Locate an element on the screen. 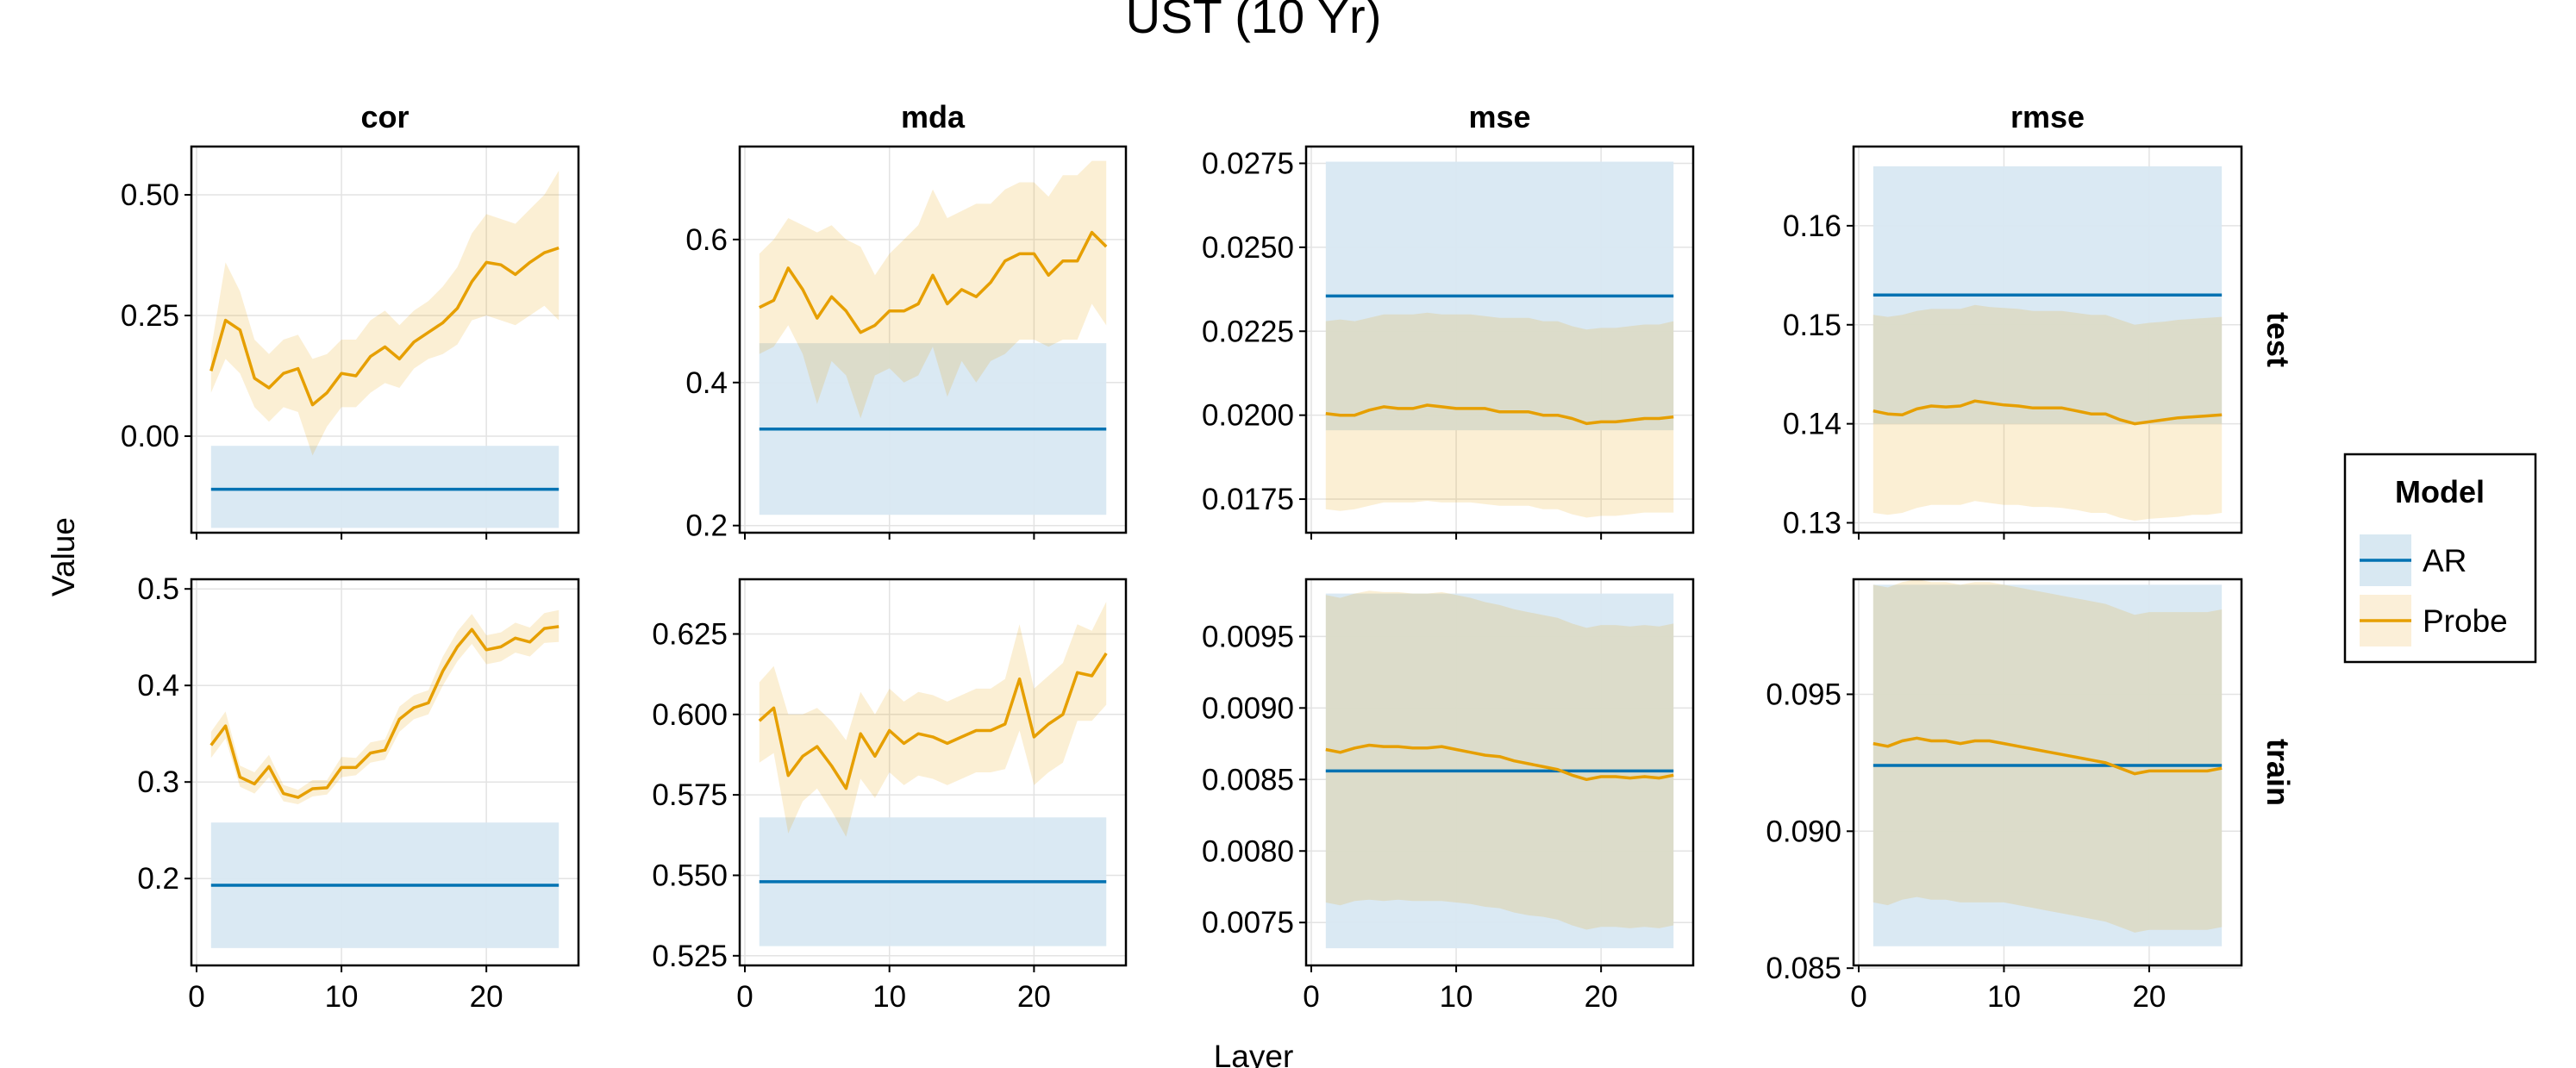 Image resolution: width=2576 pixels, height=1068 pixels. y-tick-label: 0.600 is located at coordinates (690, 715).